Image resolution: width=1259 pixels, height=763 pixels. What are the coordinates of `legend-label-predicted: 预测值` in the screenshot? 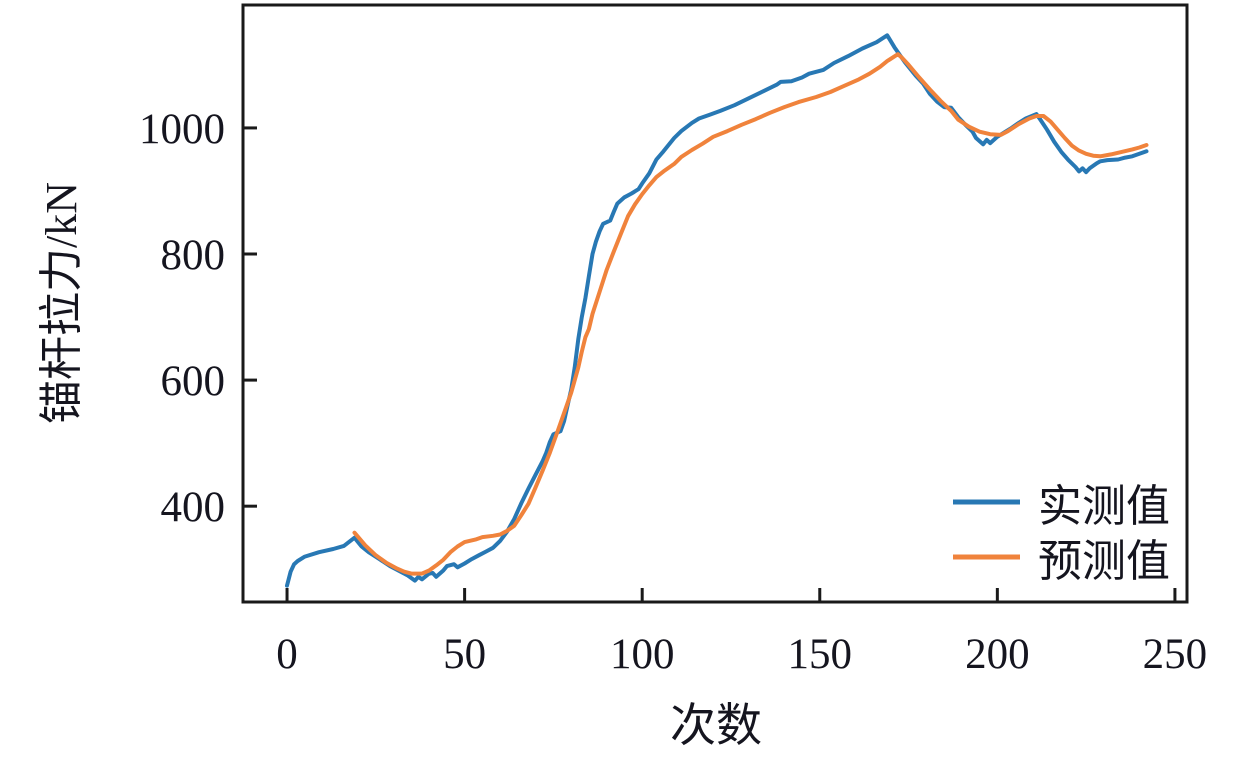 It's located at (1104, 561).